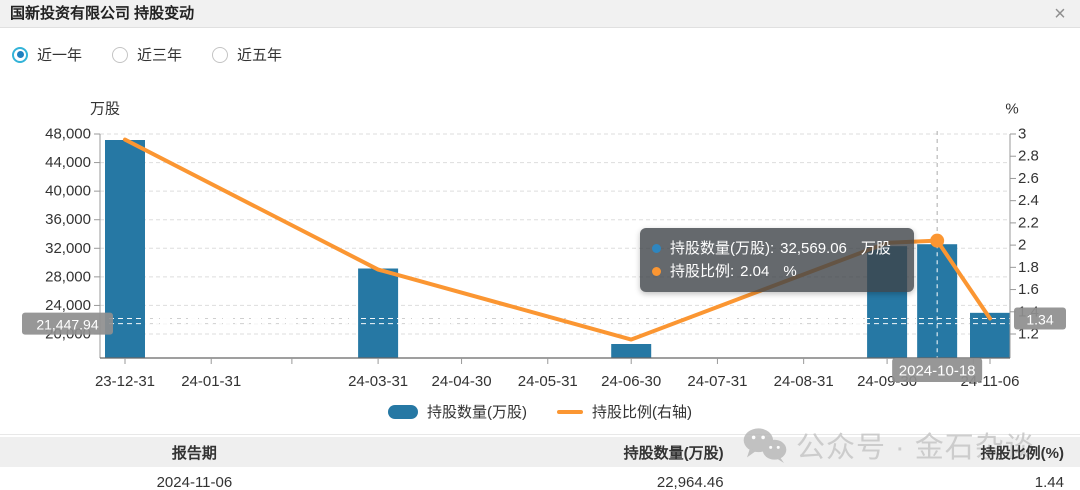  Describe the element at coordinates (1022, 453) in the screenshot. I see `col-header-ratio: 持股比例(%)` at that location.